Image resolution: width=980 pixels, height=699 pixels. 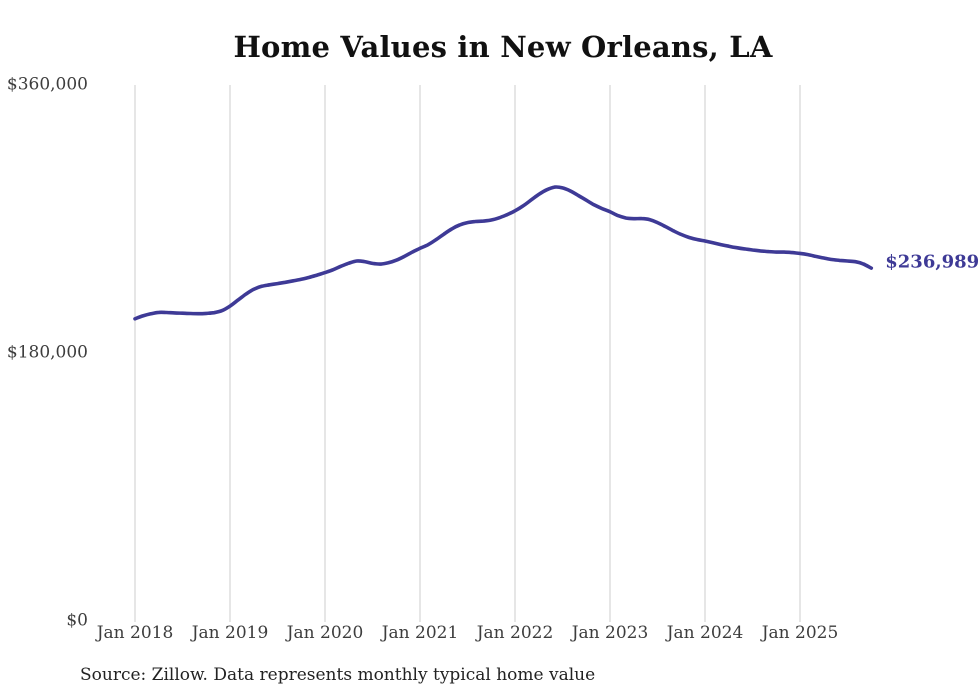 What do you see at coordinates (135, 633) in the screenshot?
I see `x-axis-tick-label: Jan 2018` at bounding box center [135, 633].